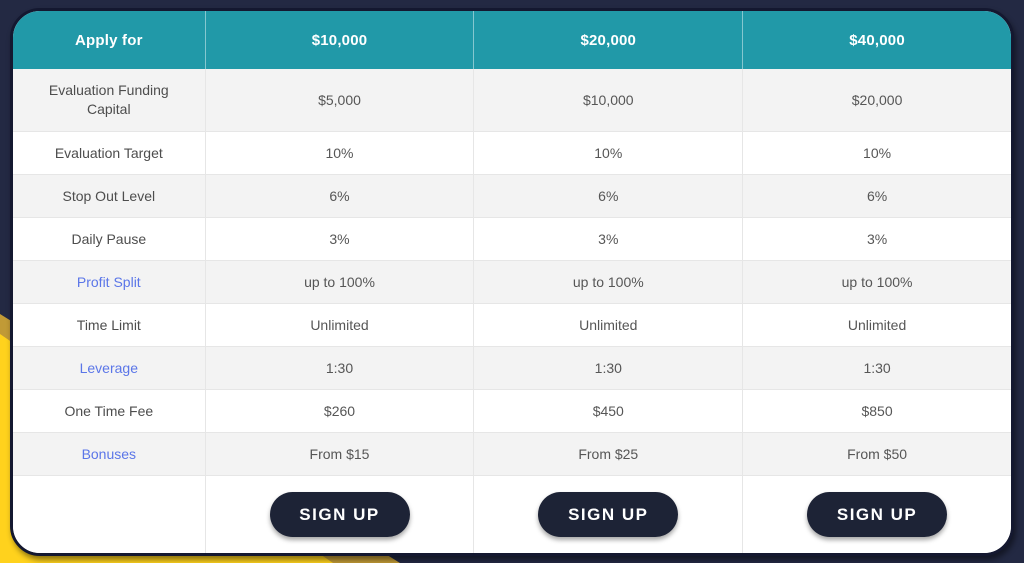 This screenshot has height=563, width=1024. What do you see at coordinates (108, 99) in the screenshot?
I see `row-label: Evaluation Funding Capital` at bounding box center [108, 99].